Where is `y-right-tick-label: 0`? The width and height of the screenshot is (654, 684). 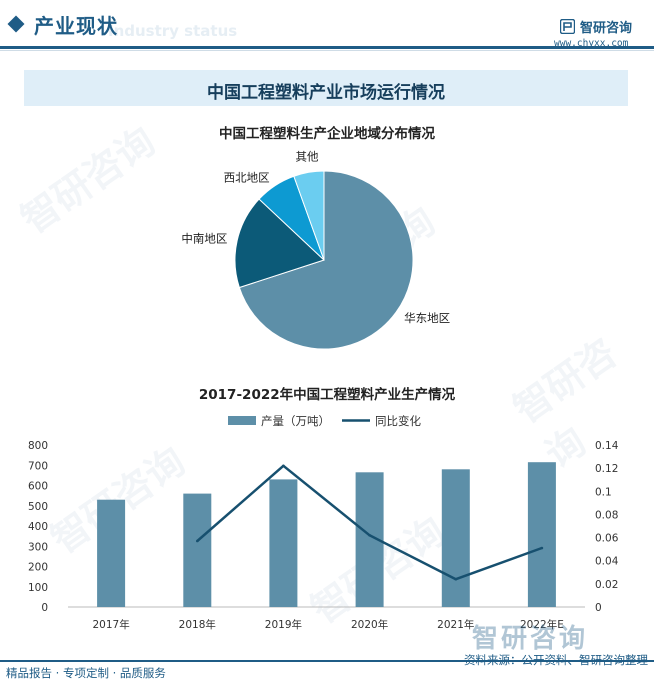
y-right-tick-label: 0 is located at coordinates (598, 608).